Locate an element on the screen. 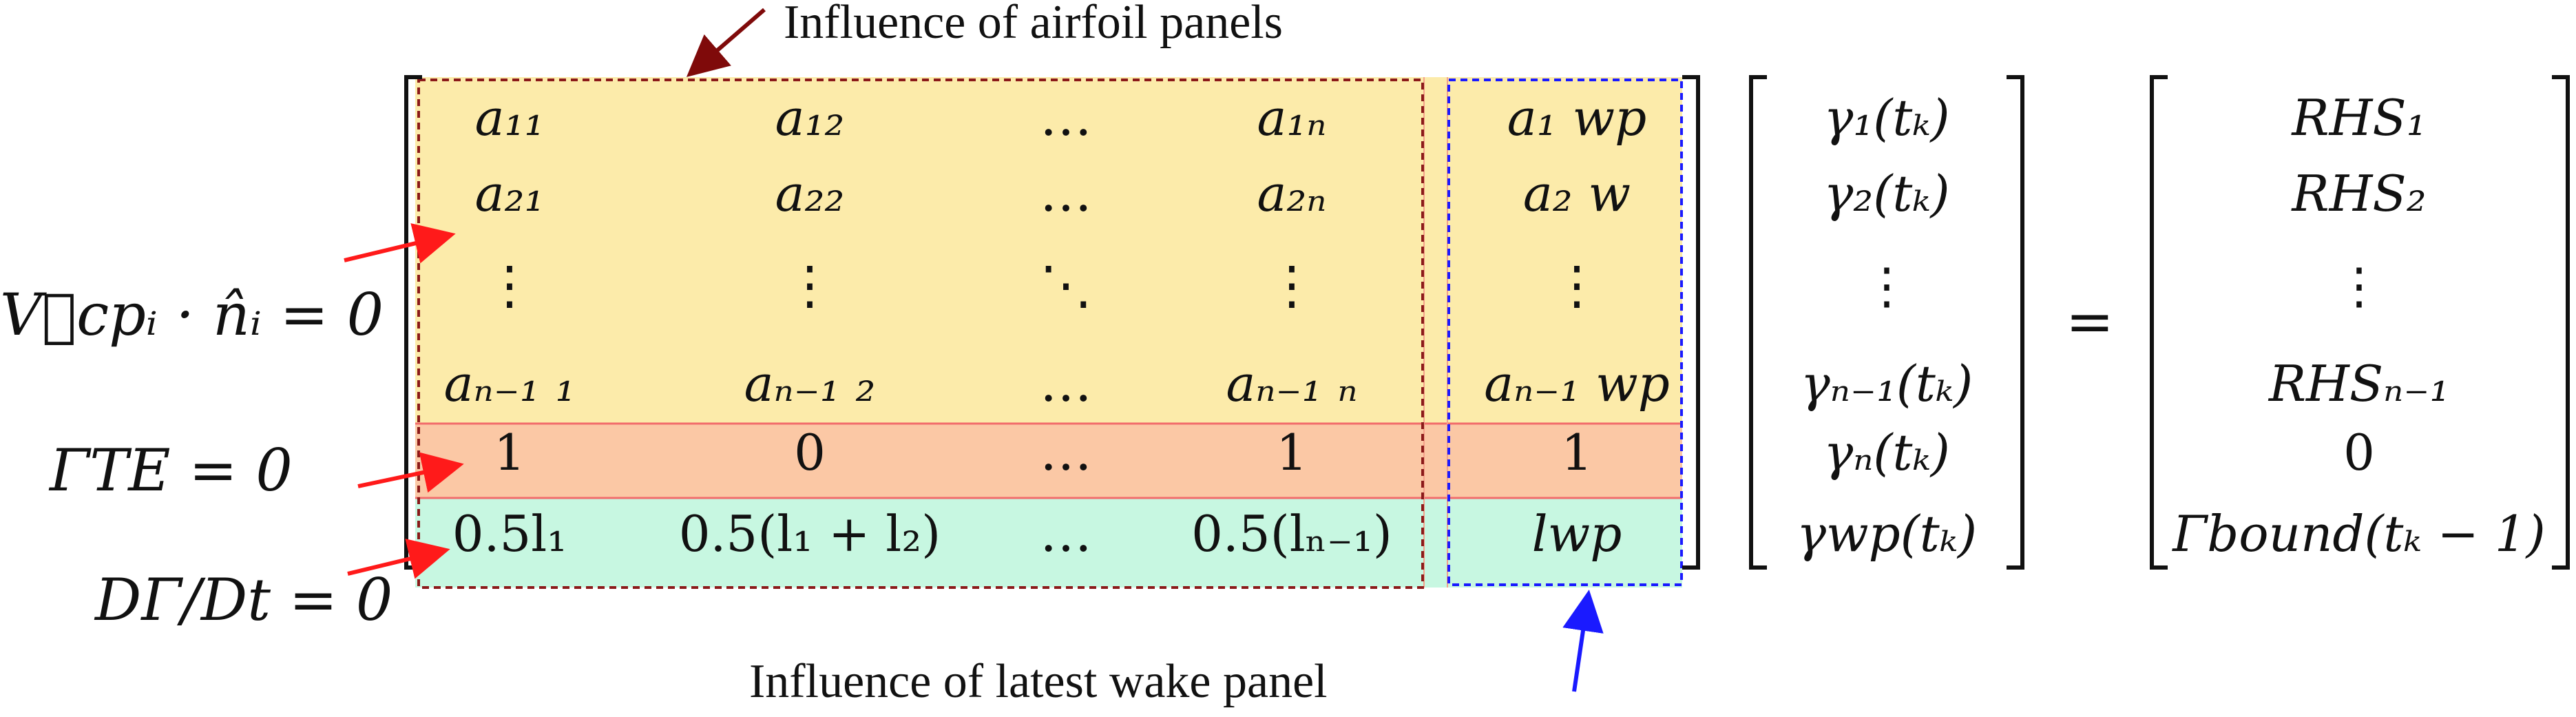  matrix-cell-r3-c5: ⋮ is located at coordinates (1577, 284).